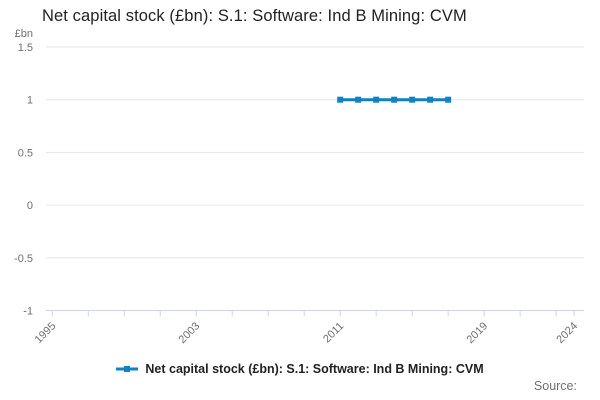  Describe the element at coordinates (30, 206) in the screenshot. I see `y-tick-label: 0` at that location.